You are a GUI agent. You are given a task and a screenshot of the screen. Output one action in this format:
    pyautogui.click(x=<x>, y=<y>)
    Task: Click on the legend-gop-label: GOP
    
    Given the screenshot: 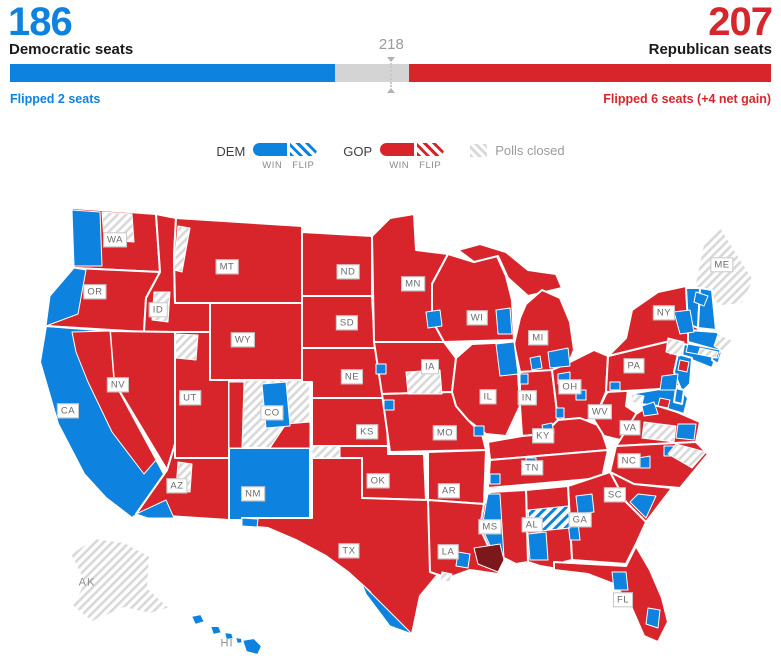 What is the action you would take?
    pyautogui.click(x=358, y=151)
    